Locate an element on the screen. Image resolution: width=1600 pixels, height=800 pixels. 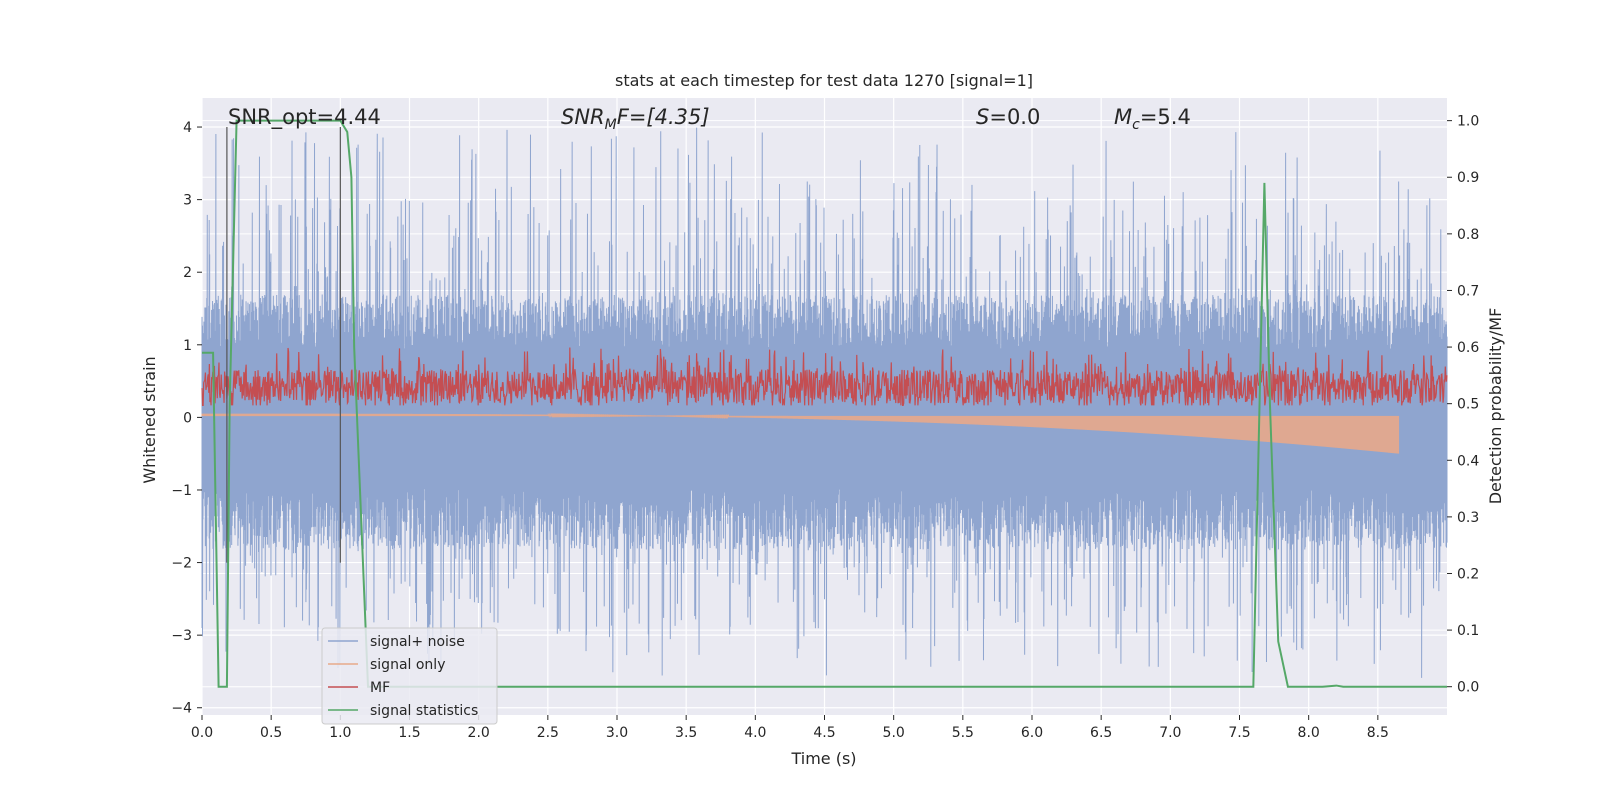
annotation-s-var: S is located at coordinates (982, 117).